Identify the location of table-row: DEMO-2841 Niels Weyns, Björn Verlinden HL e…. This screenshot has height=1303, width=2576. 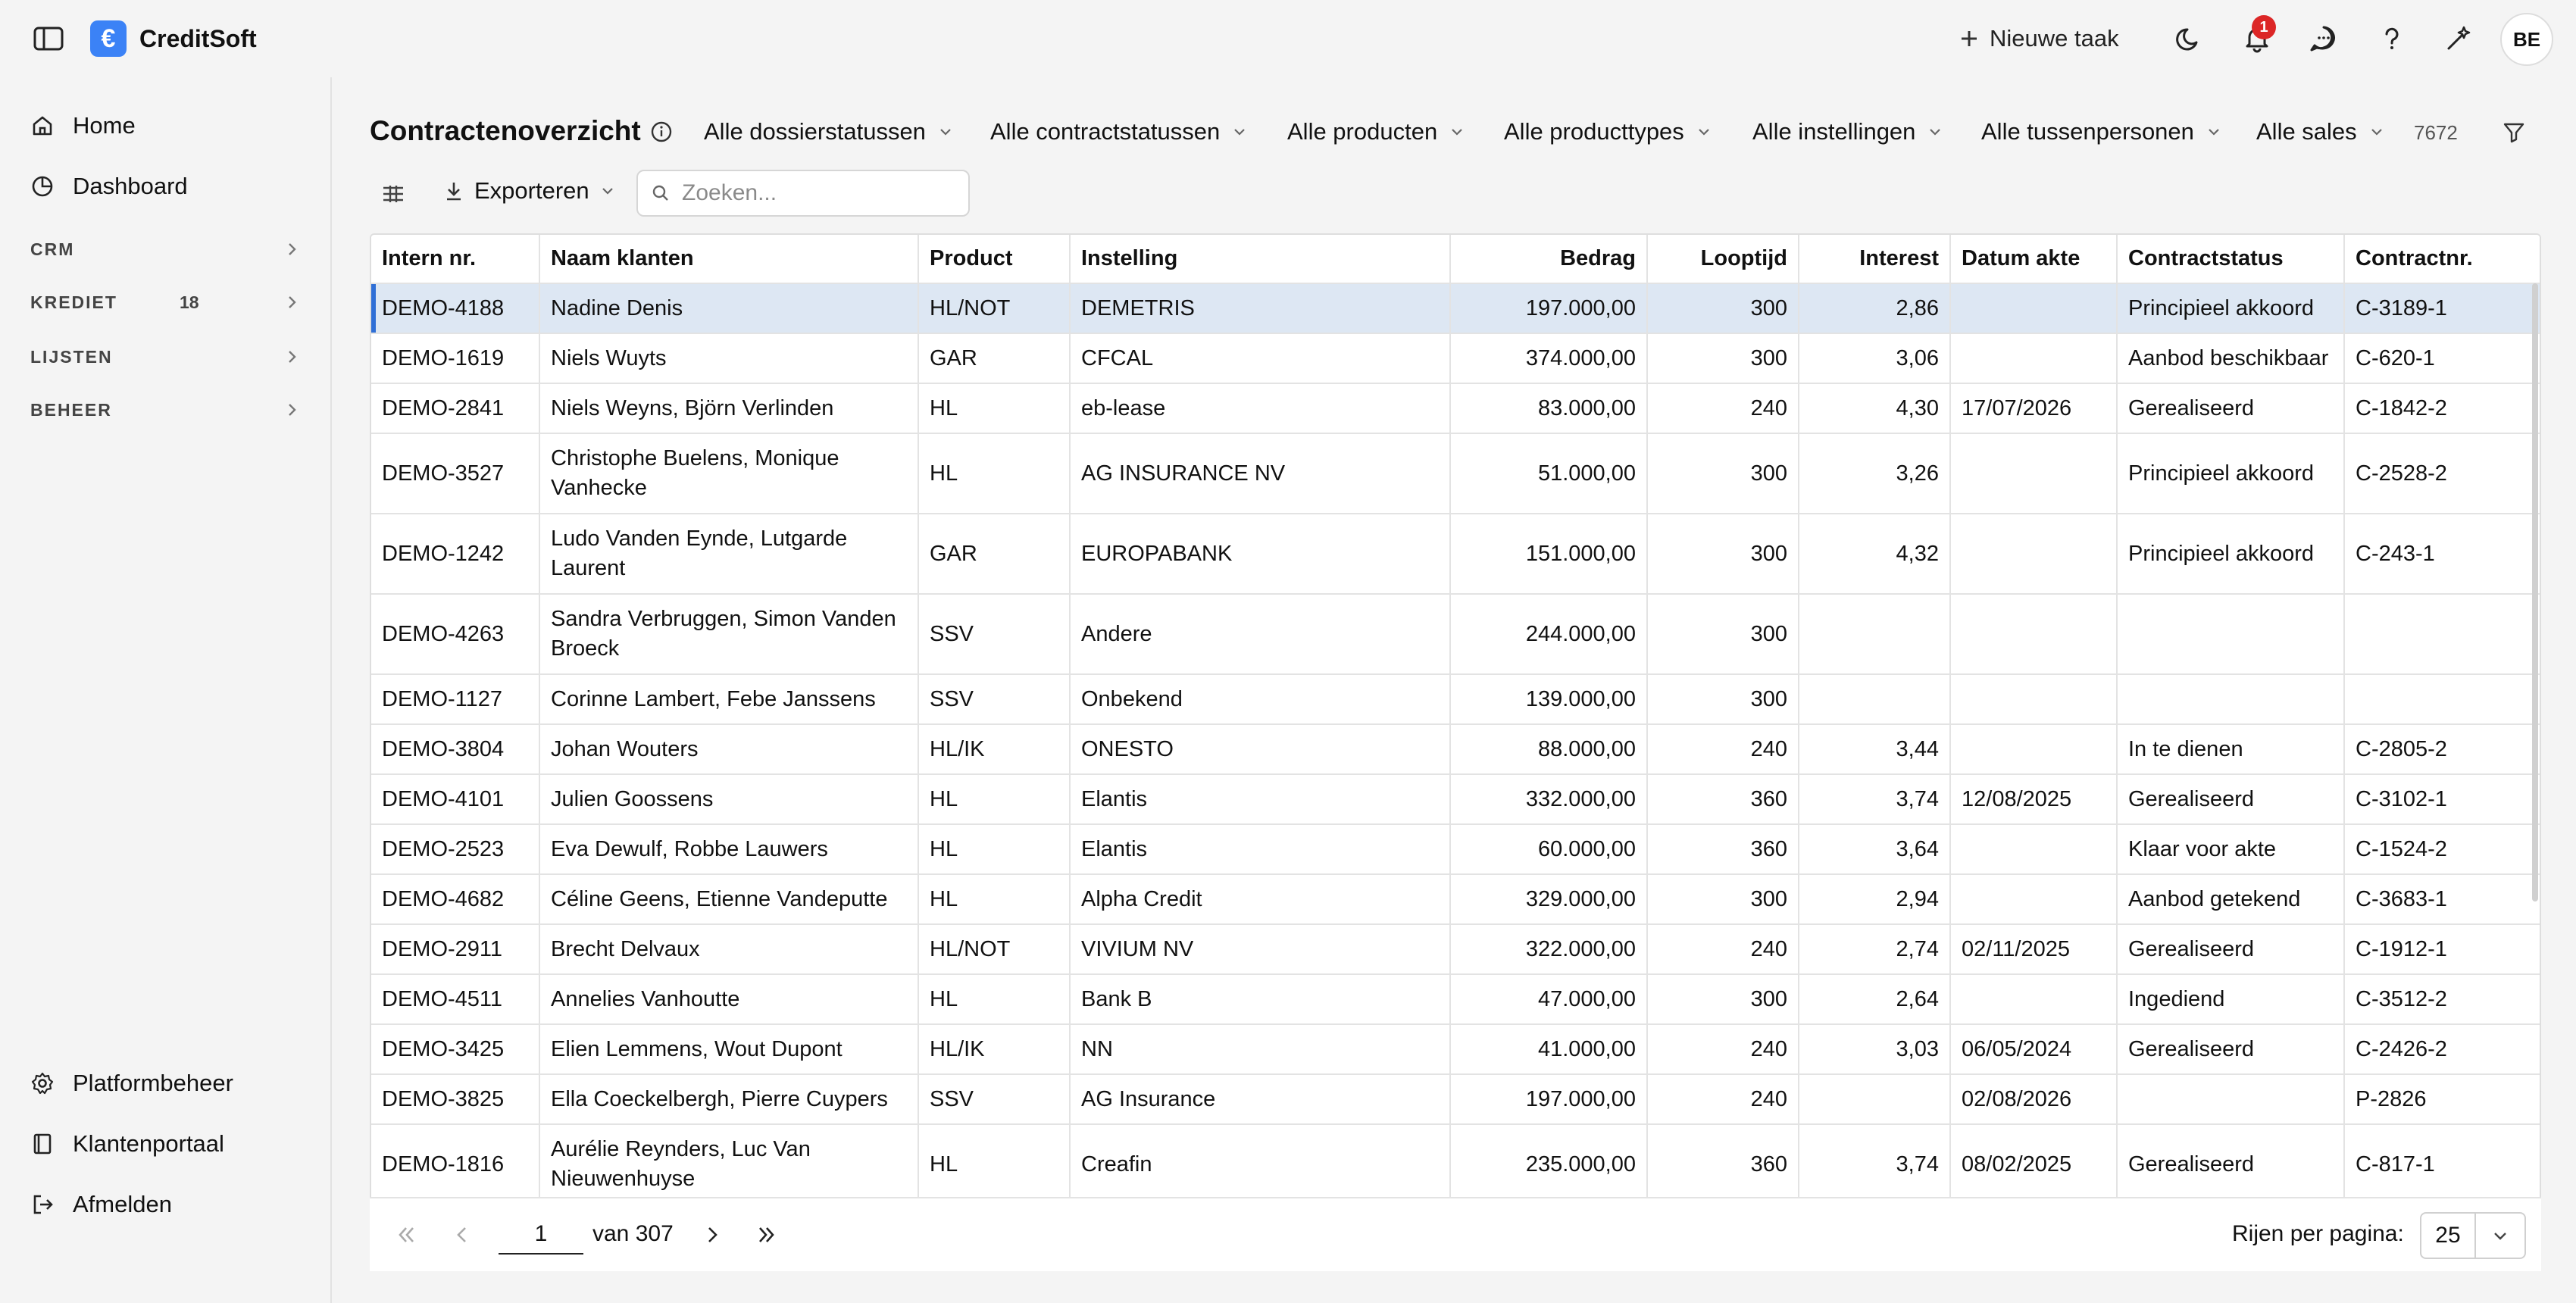
(1456, 408).